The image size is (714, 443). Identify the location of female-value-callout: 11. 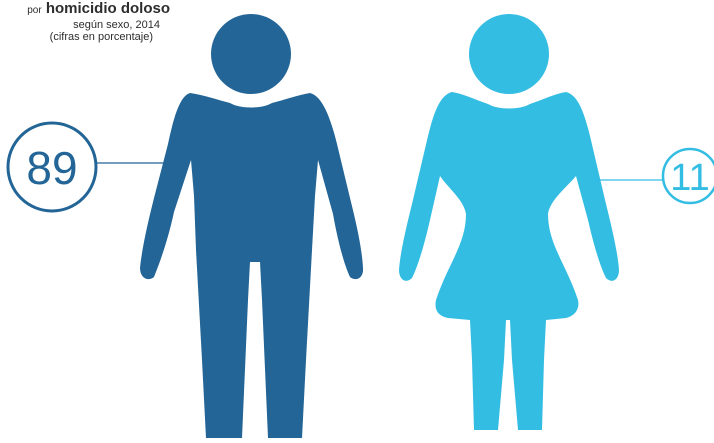
(653, 176).